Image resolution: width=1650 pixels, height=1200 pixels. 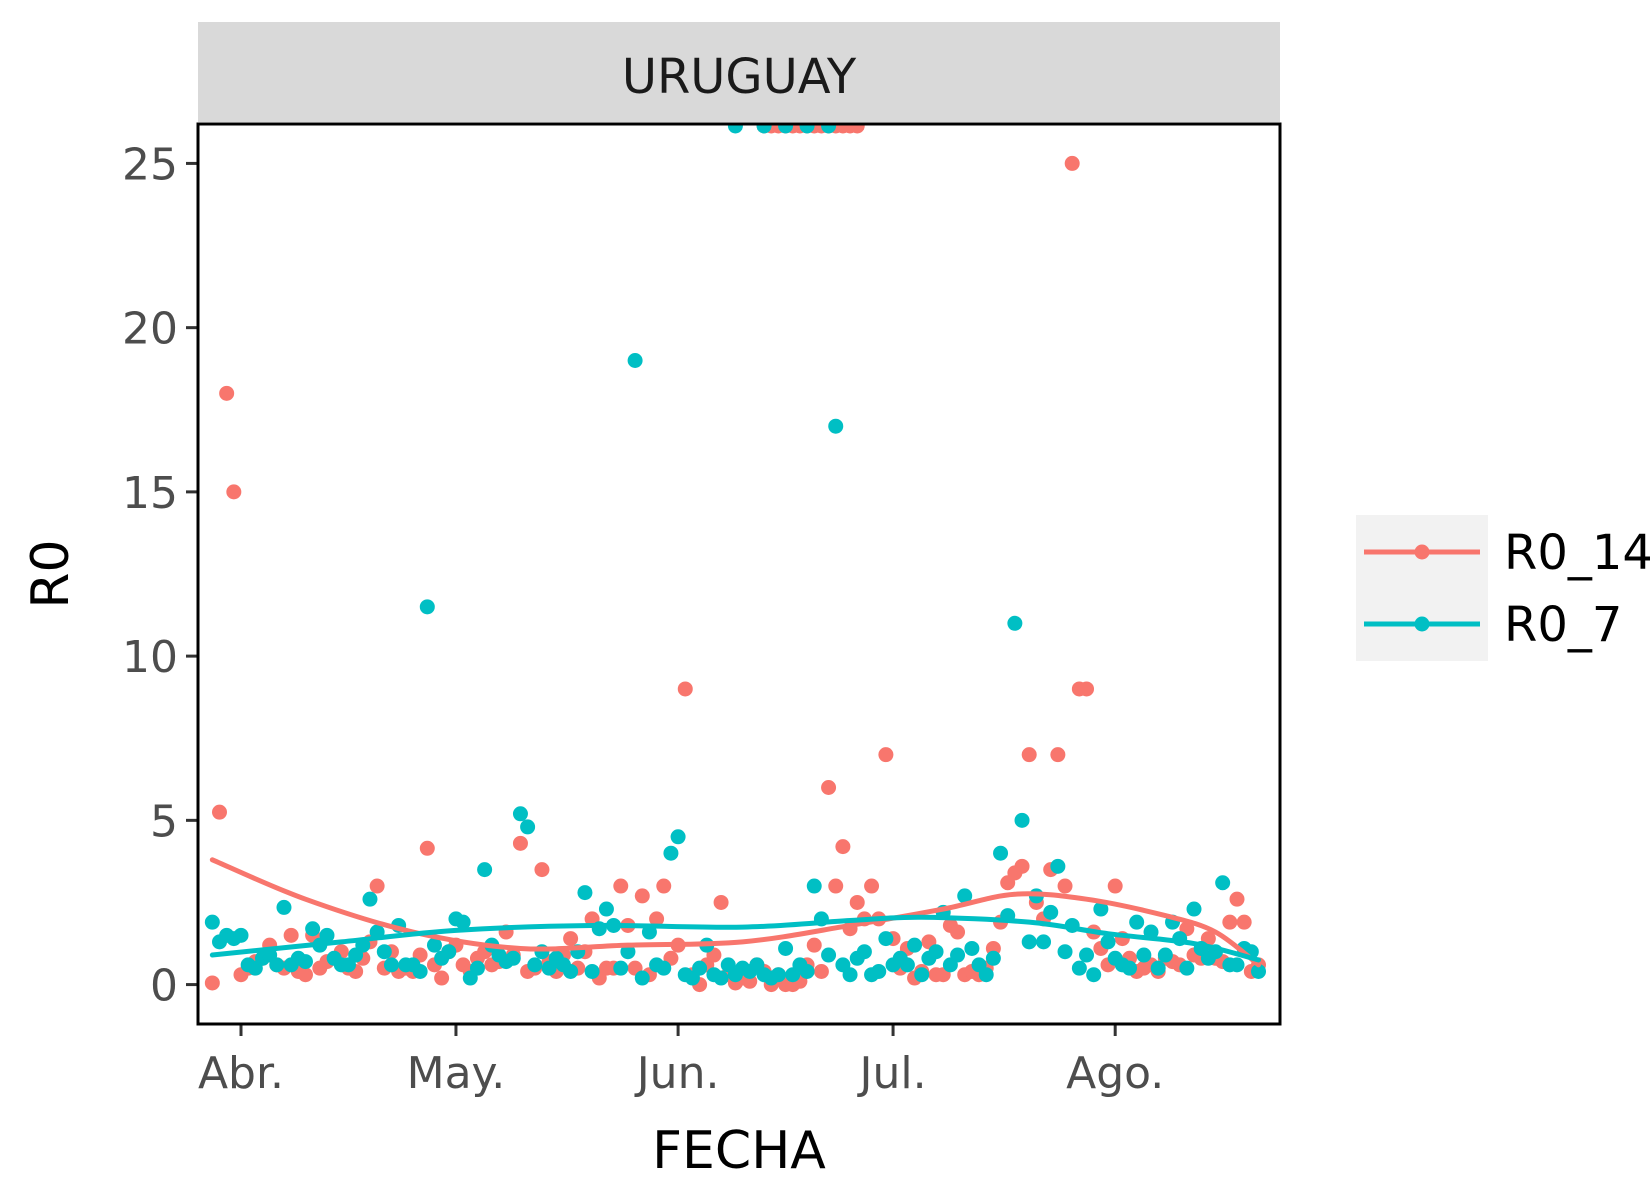 I want to click on x-ticks: Abr. May. Jun. Jul. Ago., so click(x=681, y=1061).